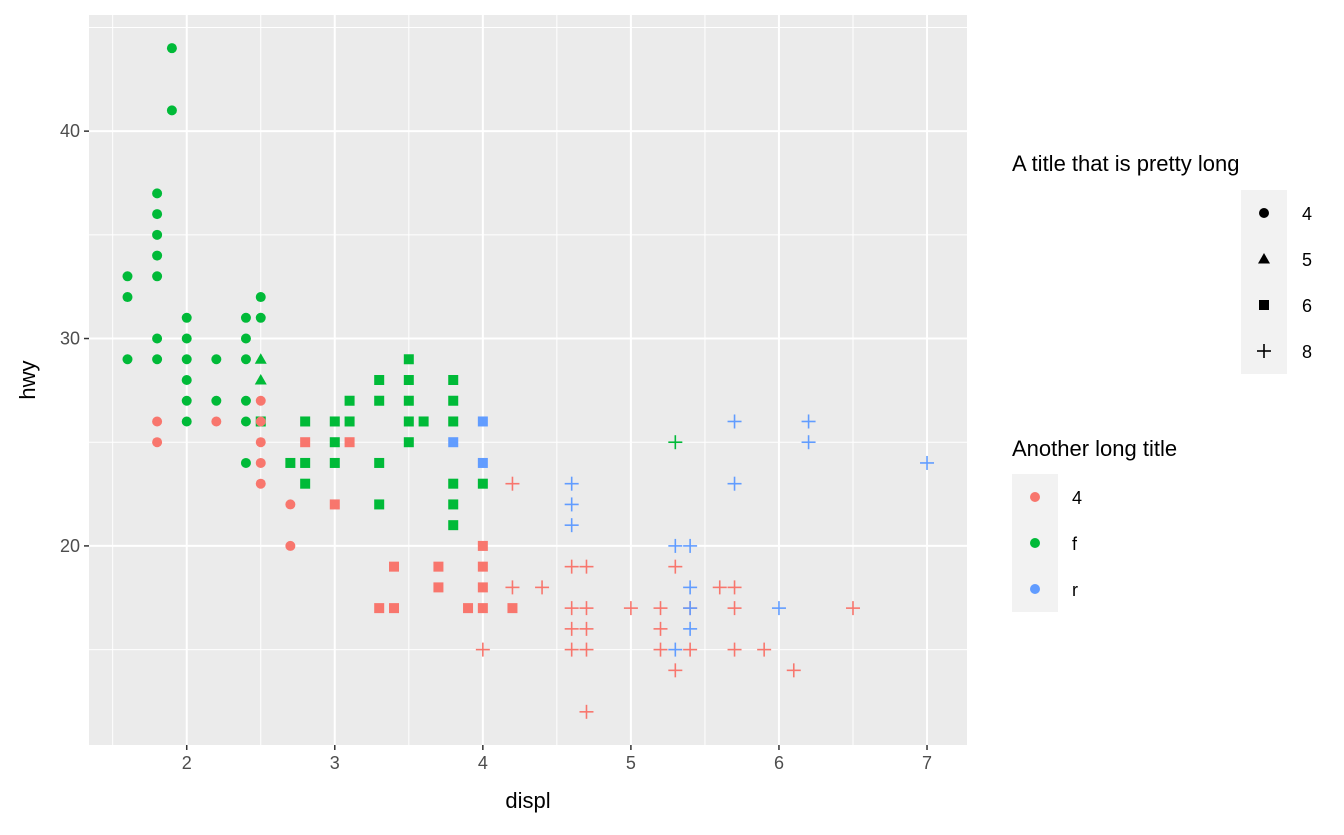 The height and width of the screenshot is (835, 1344). What do you see at coordinates (1264, 351) in the screenshot?
I see `shape-legend-key-plus-icon` at bounding box center [1264, 351].